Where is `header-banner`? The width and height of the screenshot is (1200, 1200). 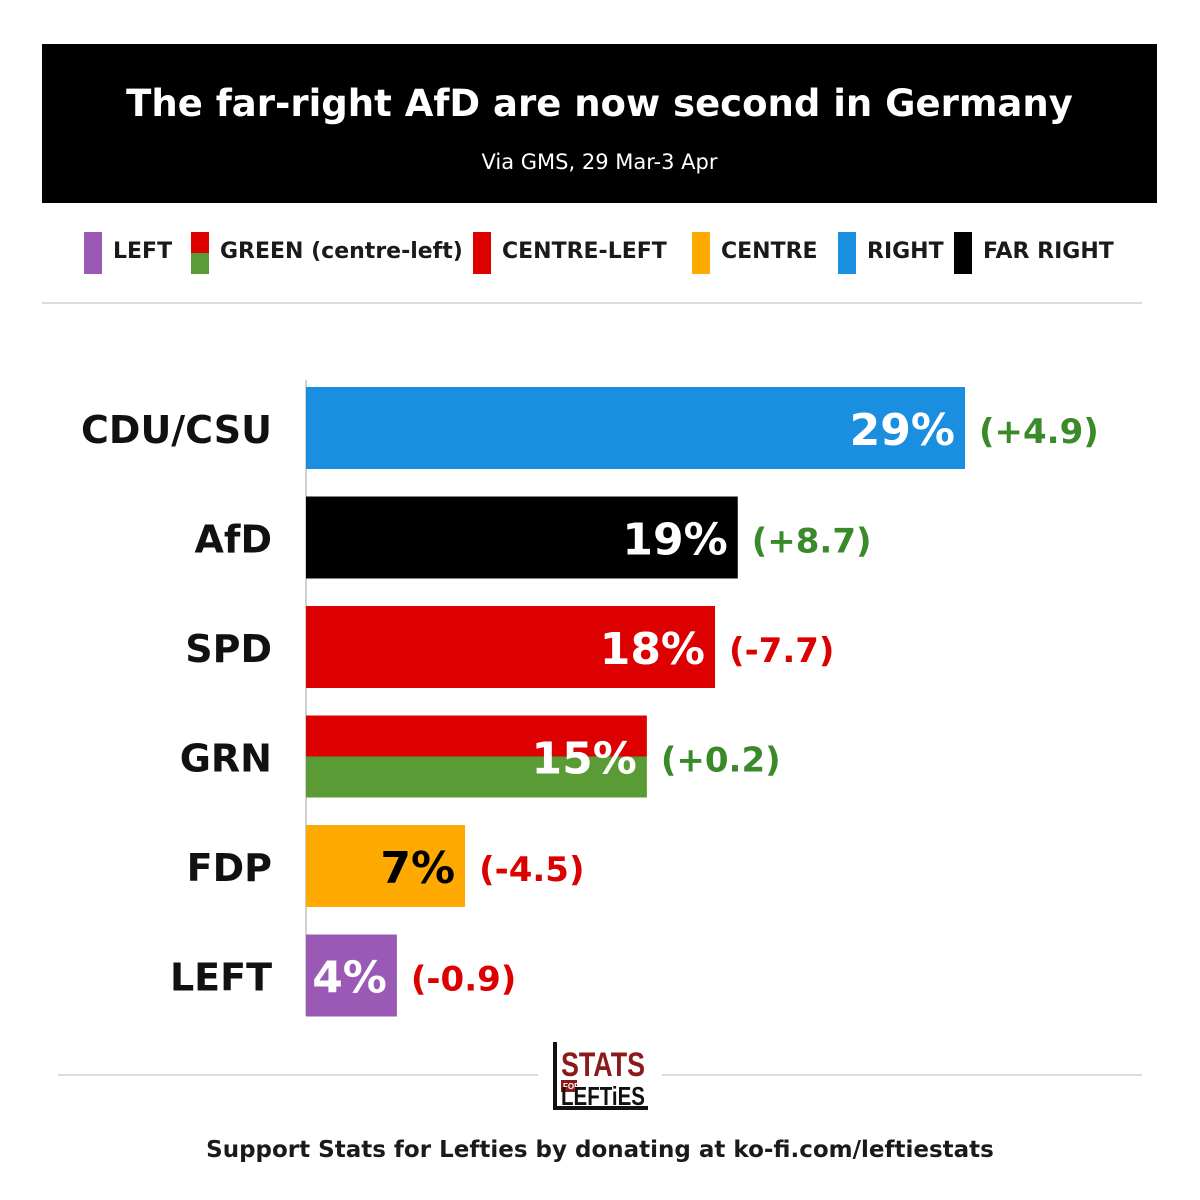 header-banner is located at coordinates (599, 123).